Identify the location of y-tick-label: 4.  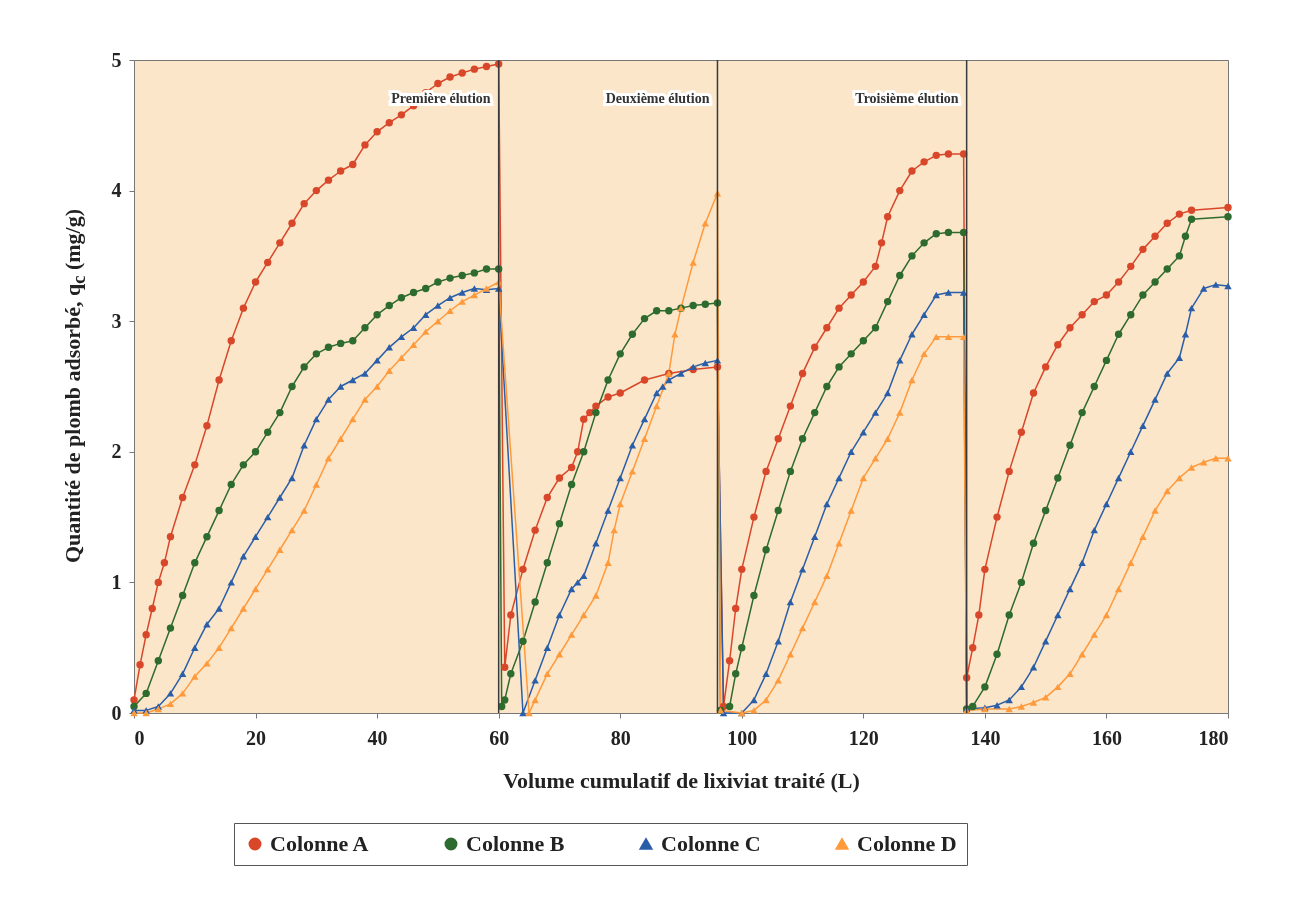
(116, 190).